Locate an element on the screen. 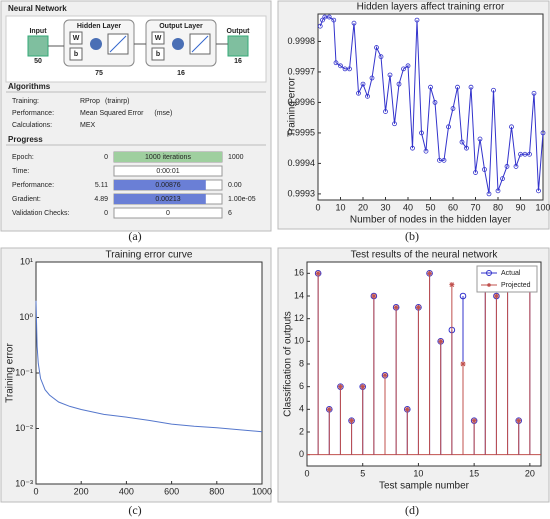  transfer-icon is located at coordinates (118, 44).